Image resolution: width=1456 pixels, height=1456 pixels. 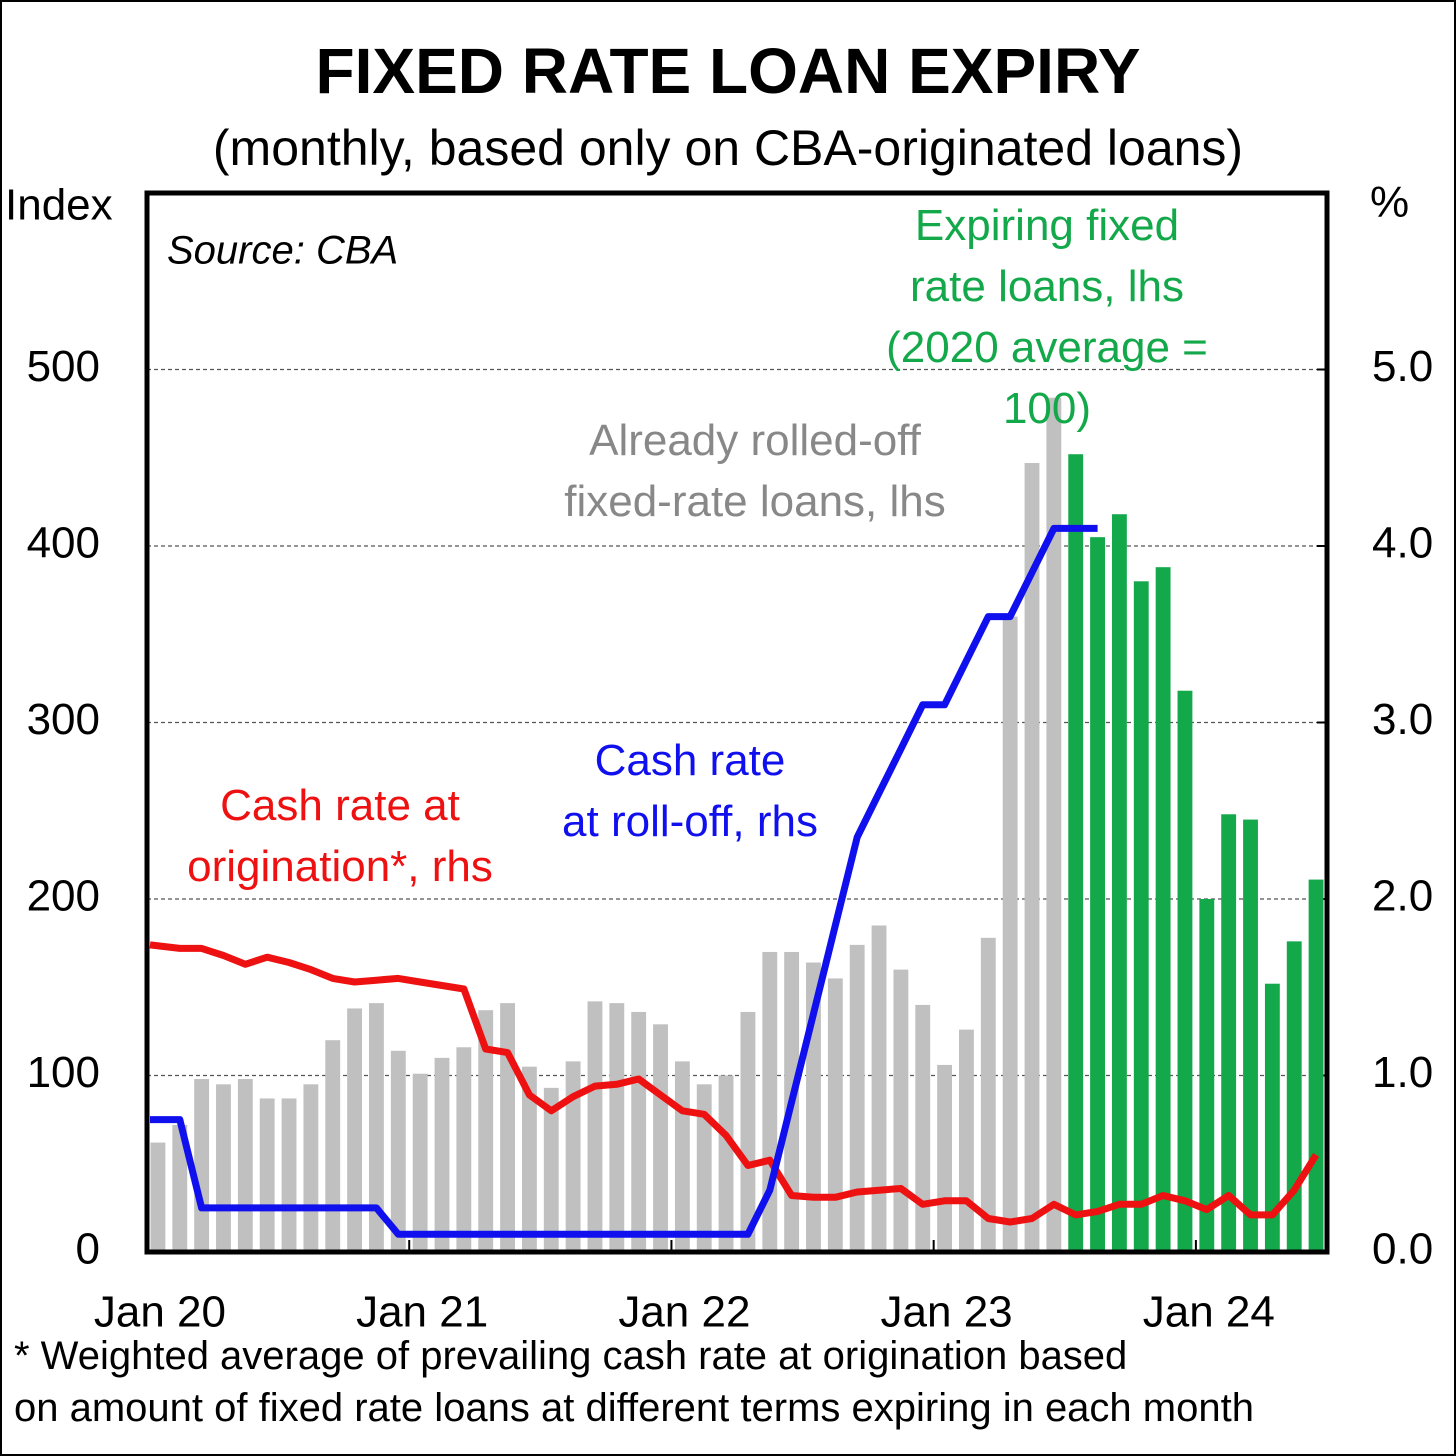 I want to click on x-tick-label: Jan 23, so click(x=947, y=1312).